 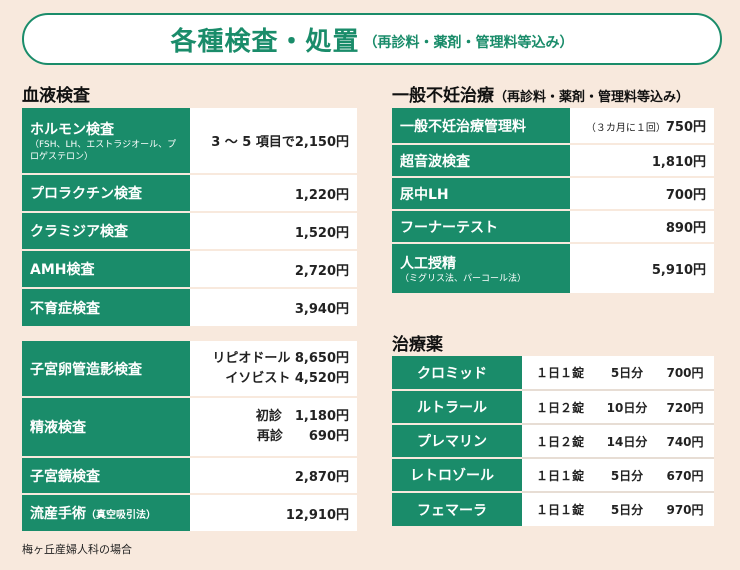 I want to click on table-row: プレマリン １日２錠 14日分 740円, so click(x=553, y=441).